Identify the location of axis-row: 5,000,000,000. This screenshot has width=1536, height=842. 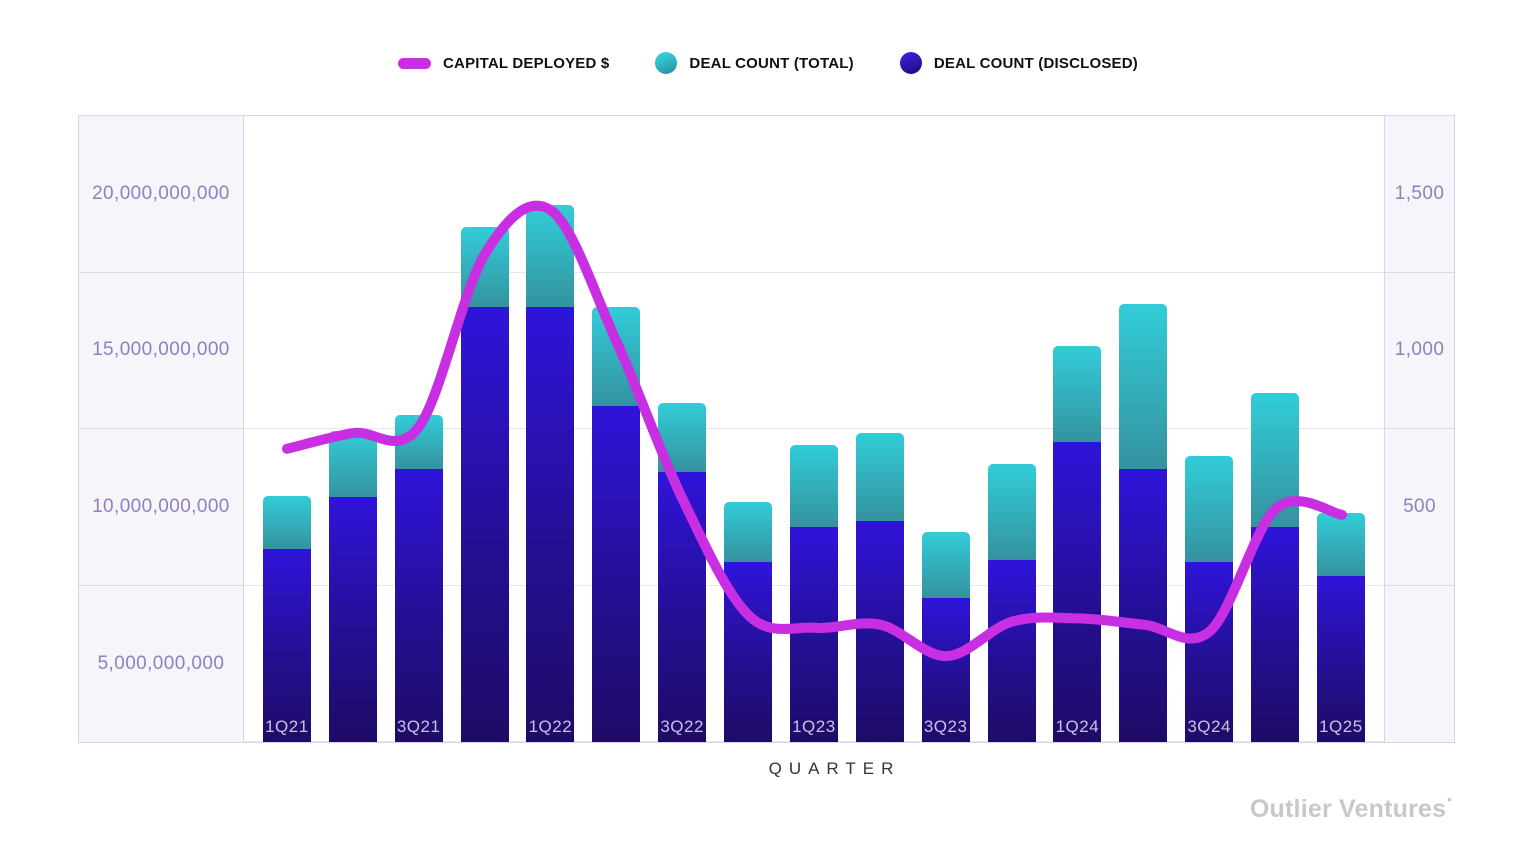
(161, 664).